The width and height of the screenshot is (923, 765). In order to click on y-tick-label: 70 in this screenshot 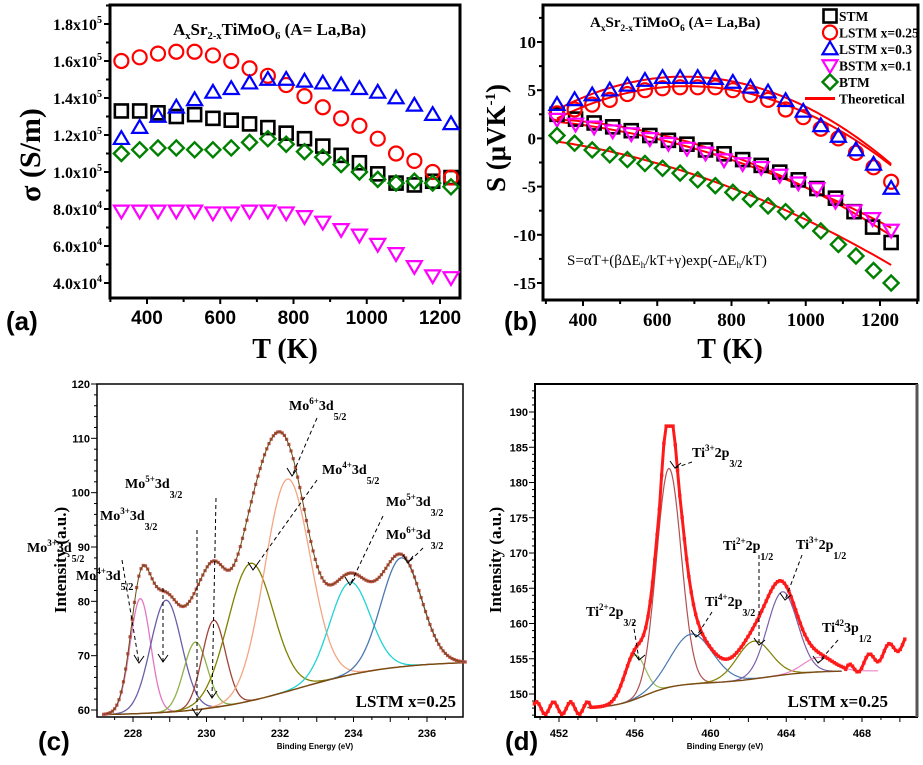, I will do `click(84, 657)`.